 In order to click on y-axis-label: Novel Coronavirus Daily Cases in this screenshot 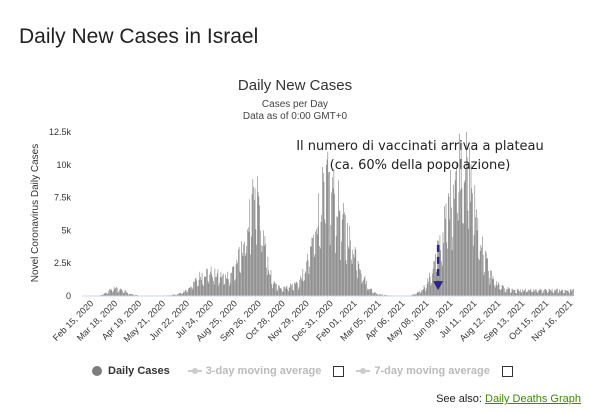, I will do `click(35, 213)`.